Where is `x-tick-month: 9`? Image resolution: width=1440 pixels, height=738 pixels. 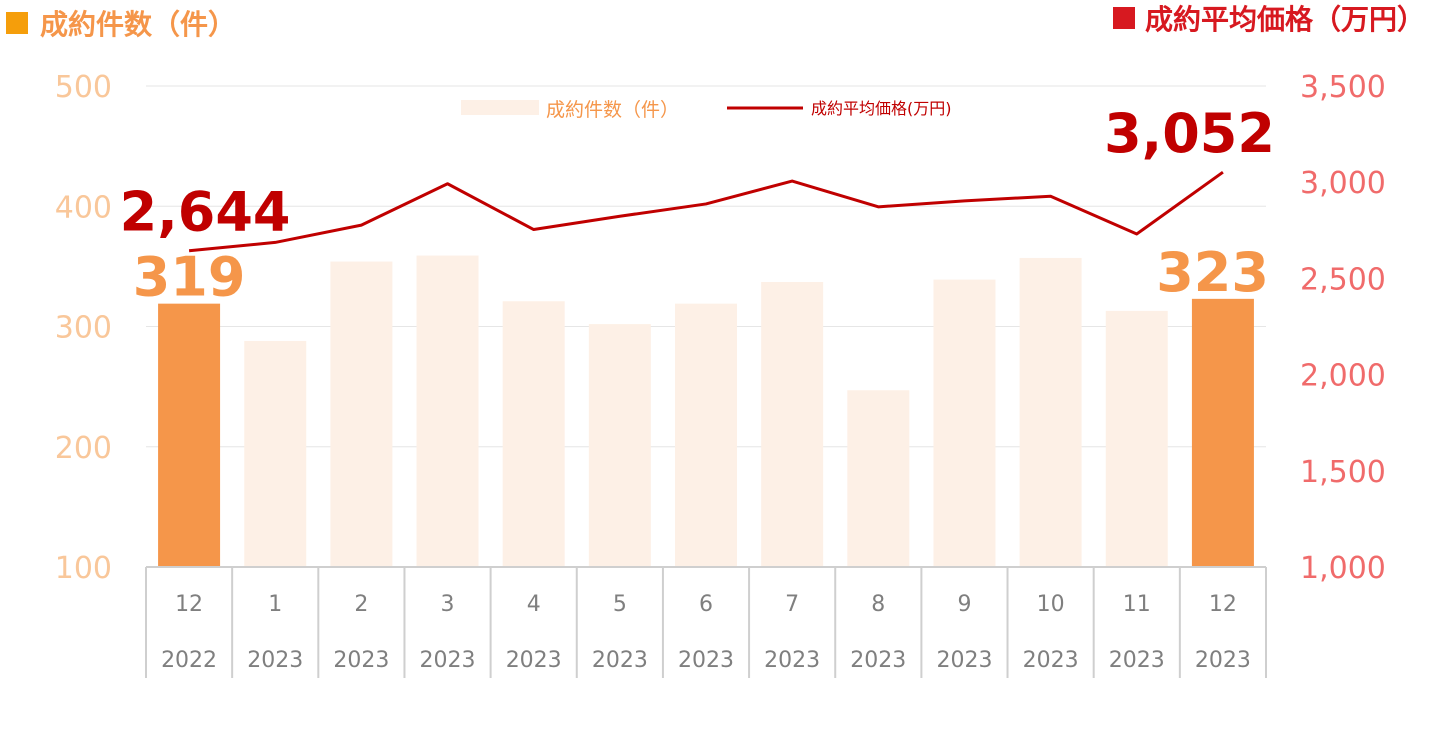
x-tick-month: 9 is located at coordinates (964, 604).